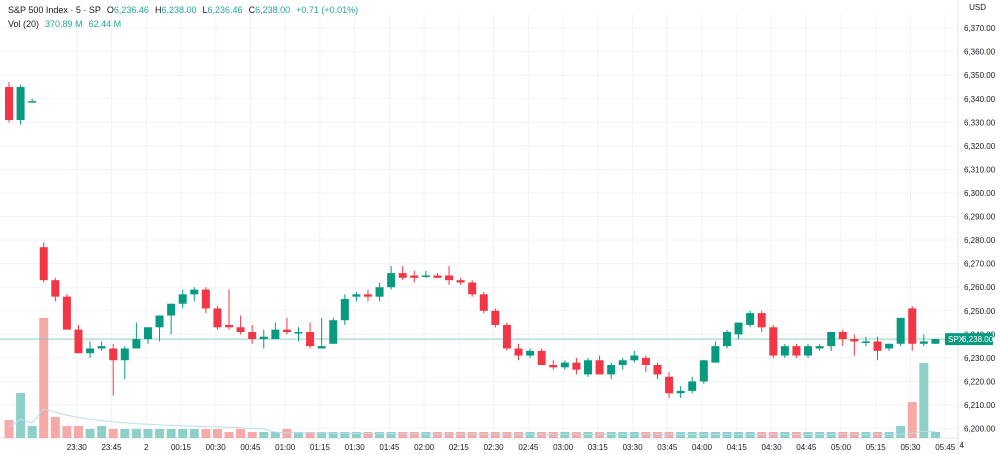 The width and height of the screenshot is (1000, 454). I want to click on x-tick-label: 02:00, so click(424, 447).